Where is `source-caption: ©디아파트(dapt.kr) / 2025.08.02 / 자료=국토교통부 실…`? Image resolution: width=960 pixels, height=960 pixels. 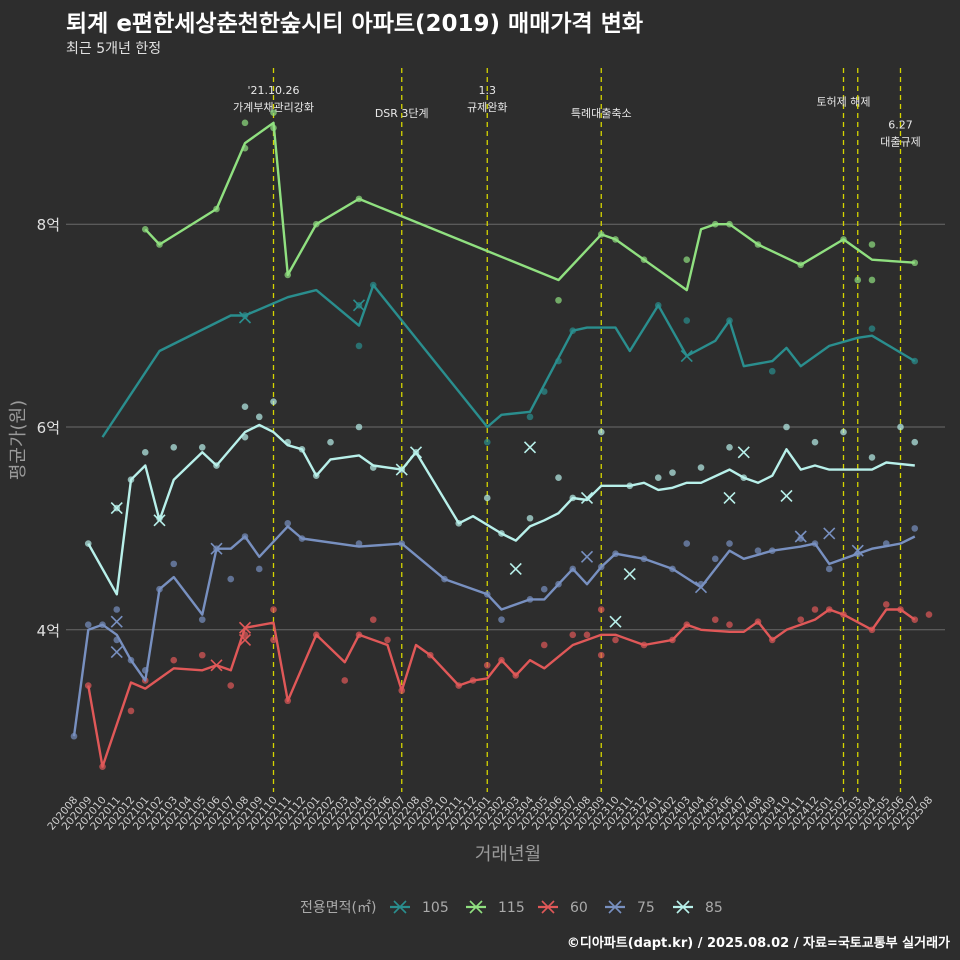 source-caption: ©디아파트(dapt.kr) / 2025.08.02 / 자료=국토교통부 실… is located at coordinates (758, 943).